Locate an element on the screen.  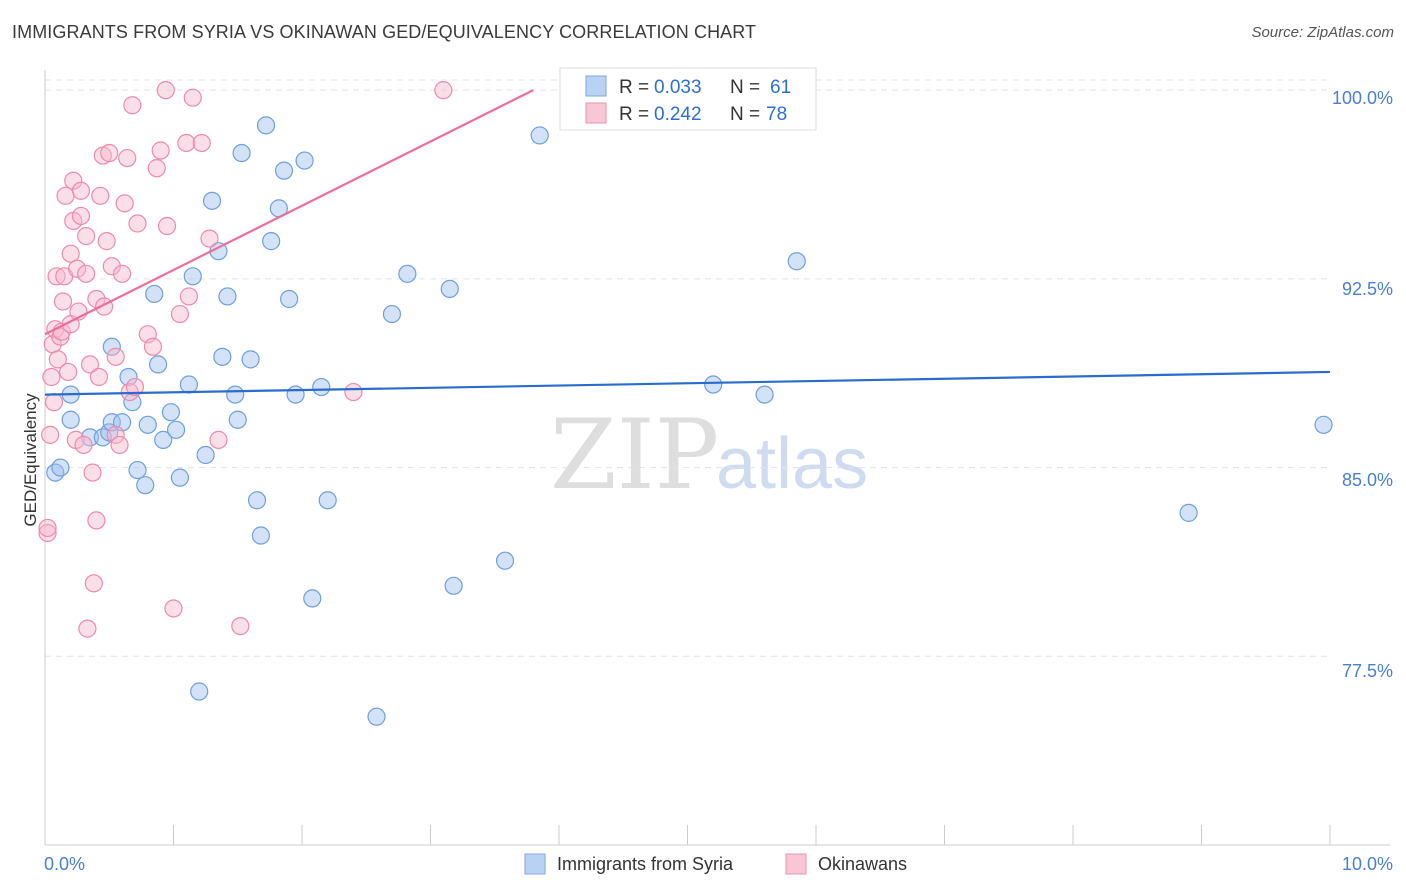
bottom-legend-swatch-syria is located at coordinates (535, 864).